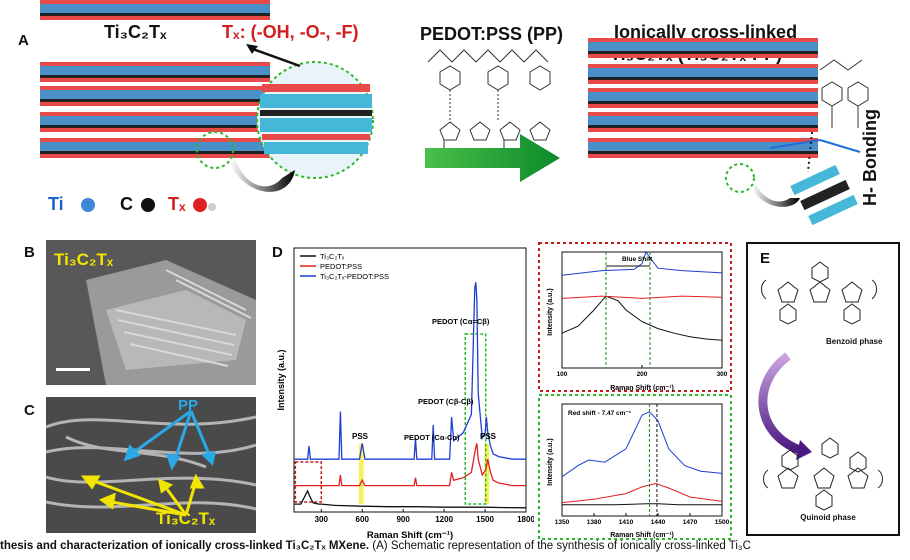 This screenshot has height=560, width=910. I want to click on inset-high-lines, so click(642, 458).